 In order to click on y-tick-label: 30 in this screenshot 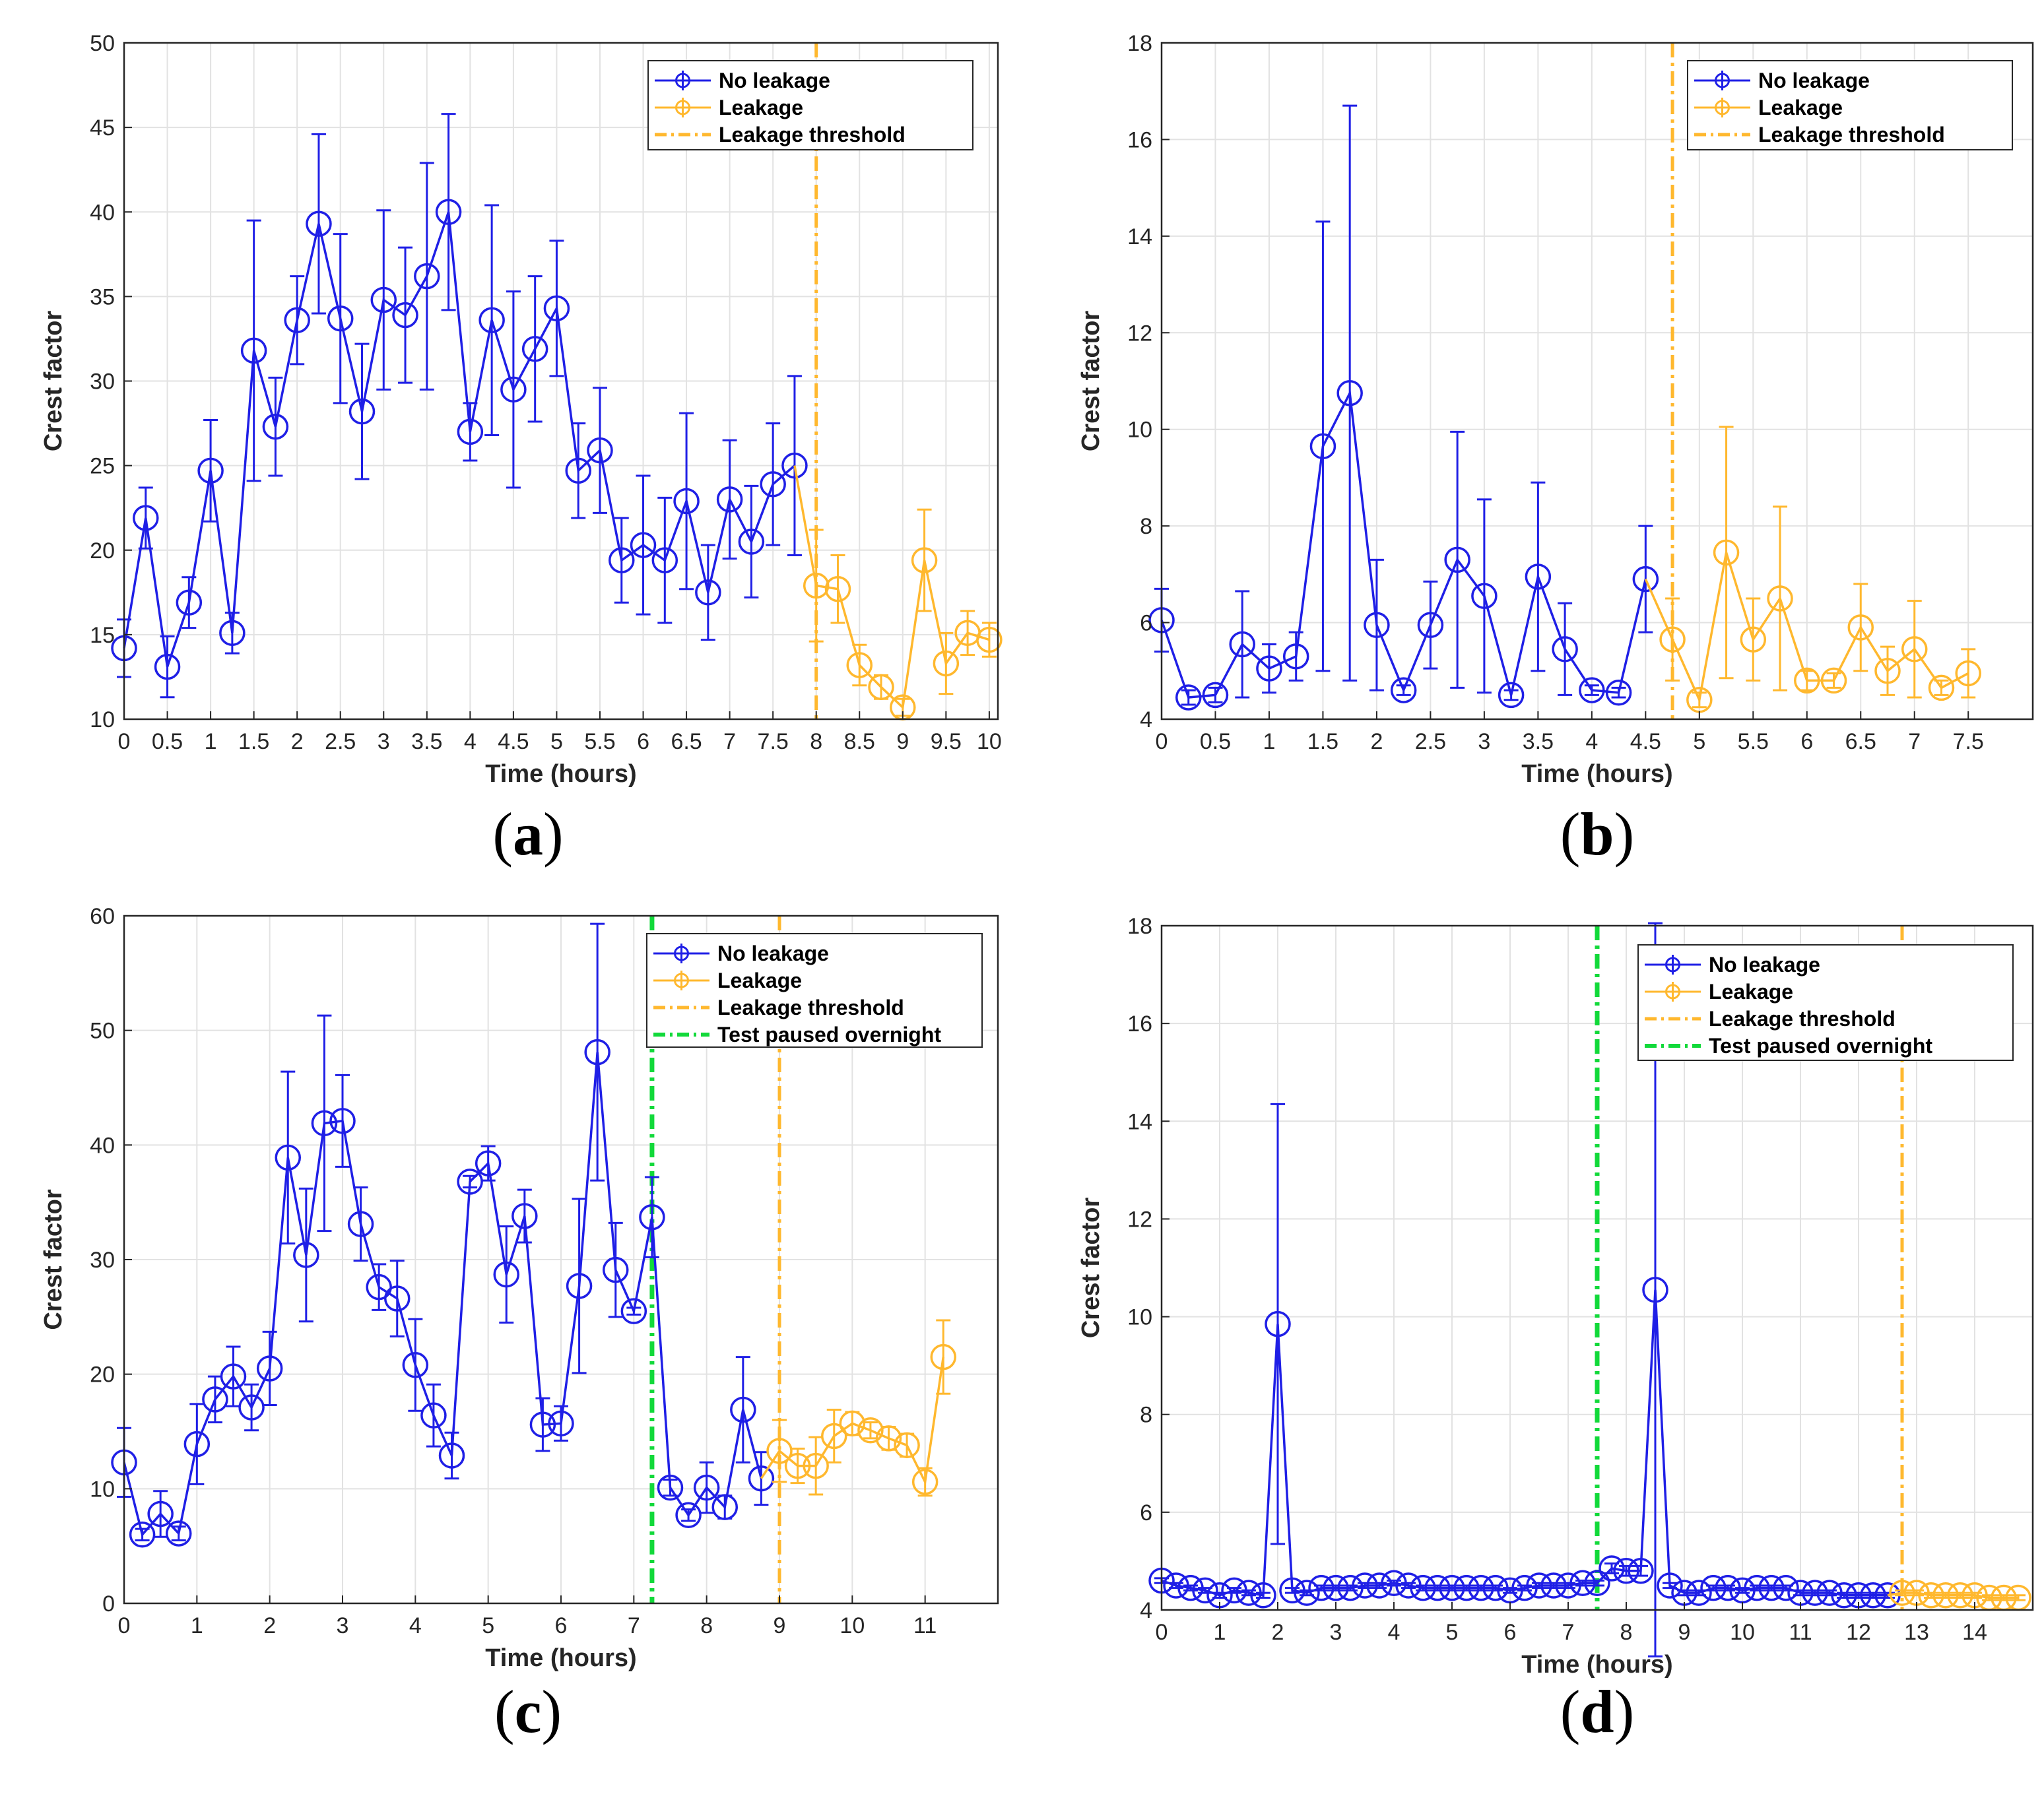, I will do `click(102, 1260)`.